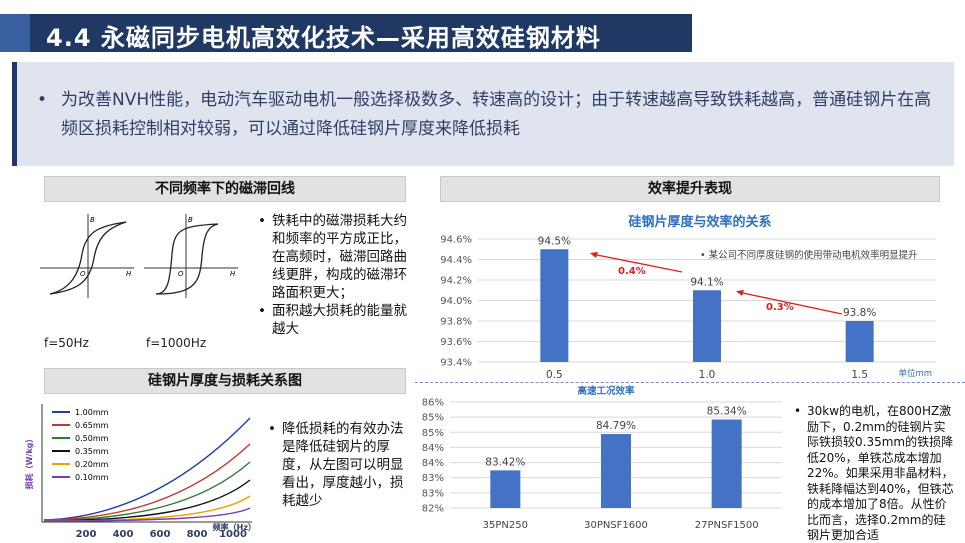  Describe the element at coordinates (233, 534) in the screenshot. I see `x-tick: 1000` at that location.